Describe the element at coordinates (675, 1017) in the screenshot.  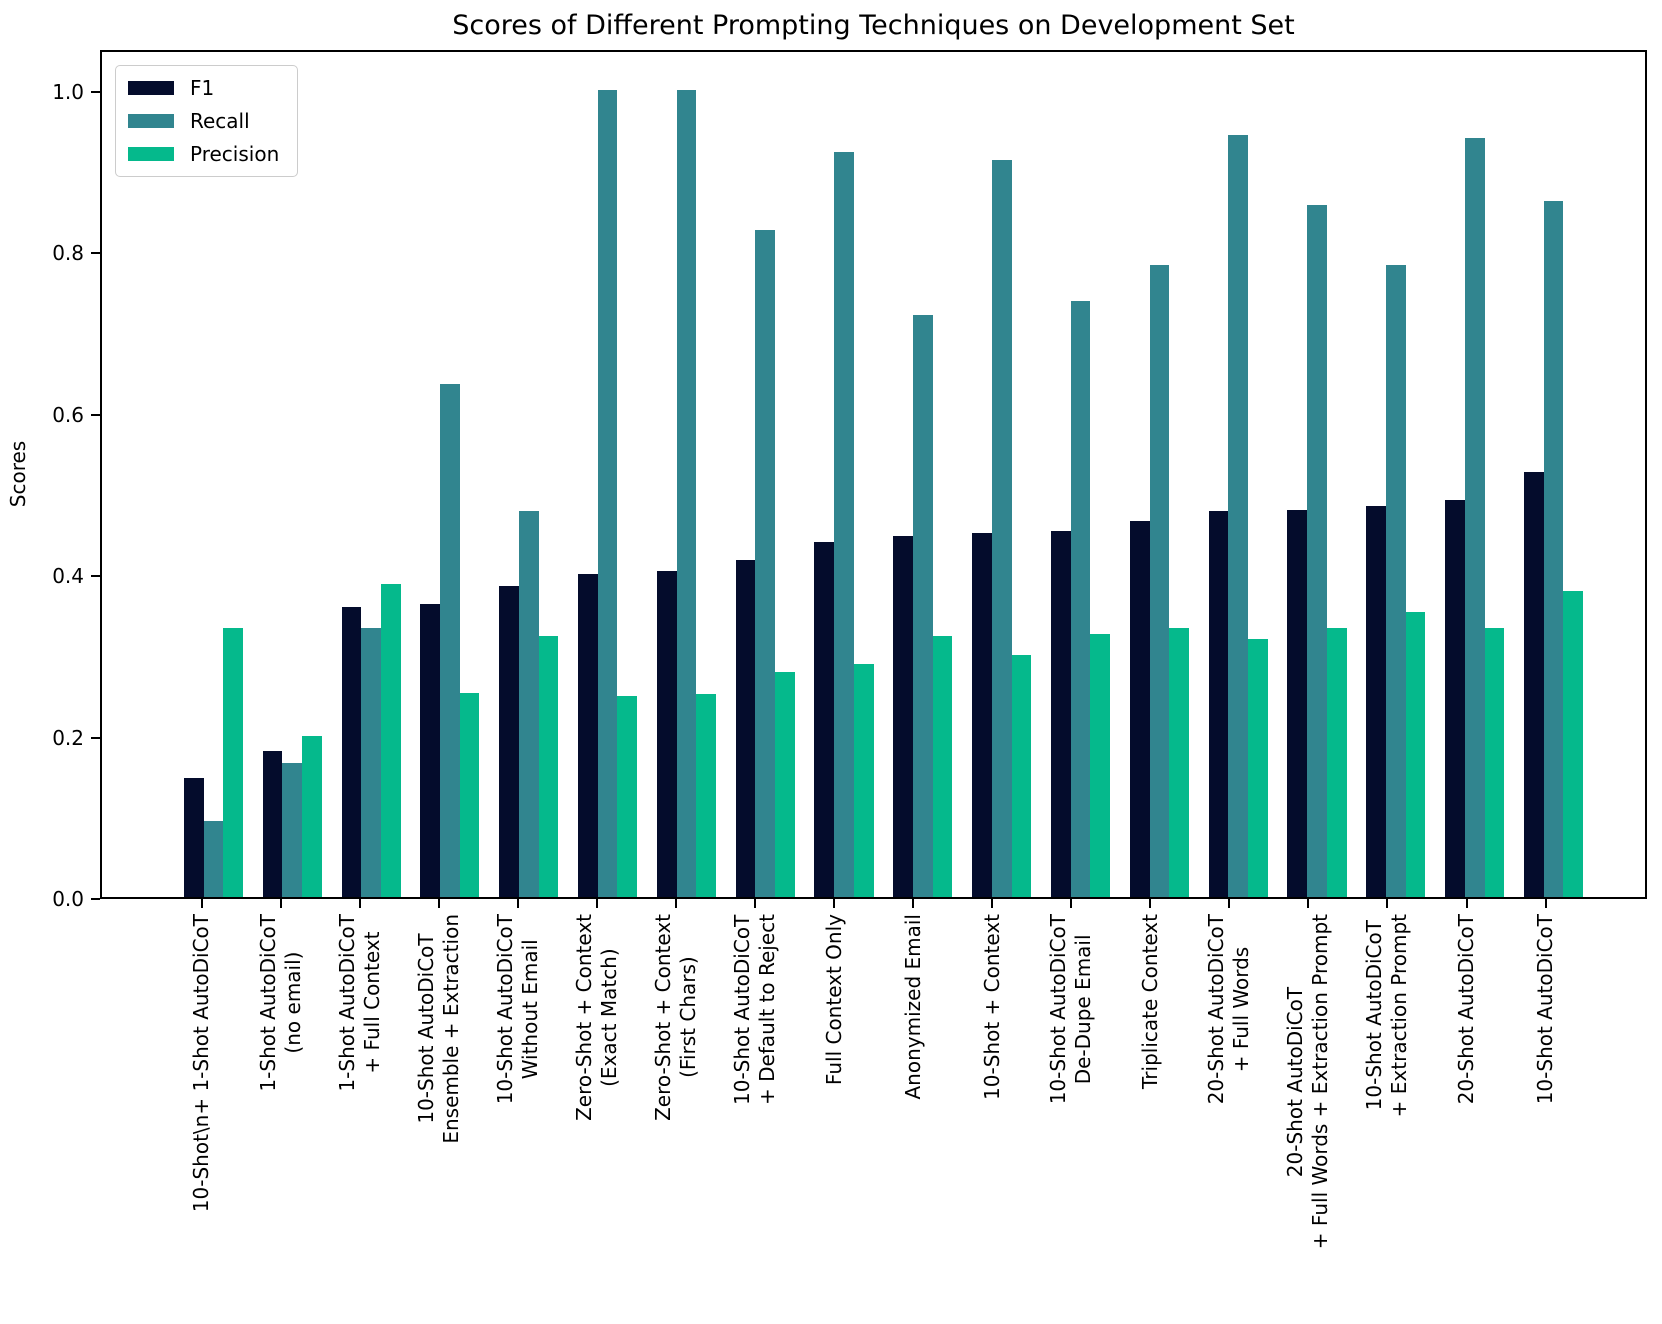
I see `x-tick-label: Zero-Shot + Context (First Chars)` at that location.